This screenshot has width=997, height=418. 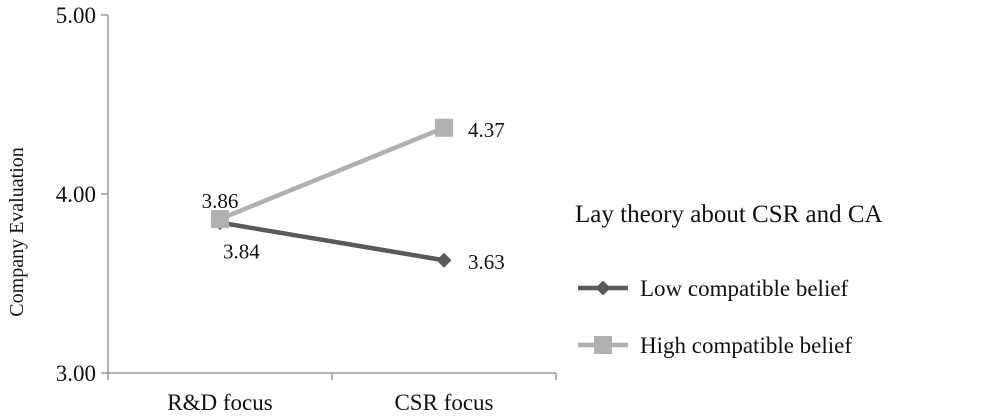 I want to click on legend-item-label: High compatible belief, so click(x=746, y=345).